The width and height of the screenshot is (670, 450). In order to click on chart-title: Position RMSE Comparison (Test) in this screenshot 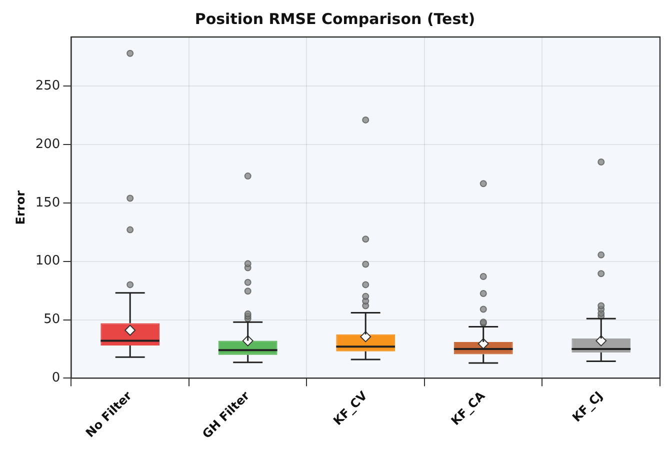, I will do `click(335, 19)`.